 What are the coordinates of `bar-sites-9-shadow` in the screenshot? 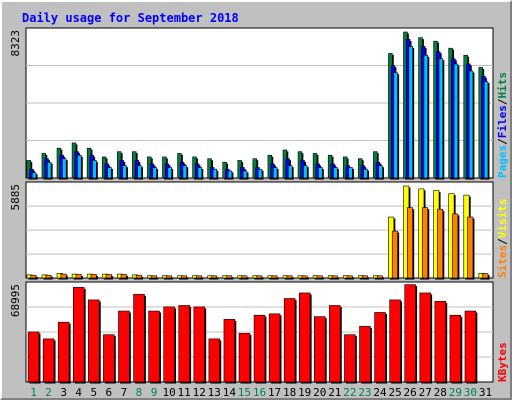 It's located at (155, 278).